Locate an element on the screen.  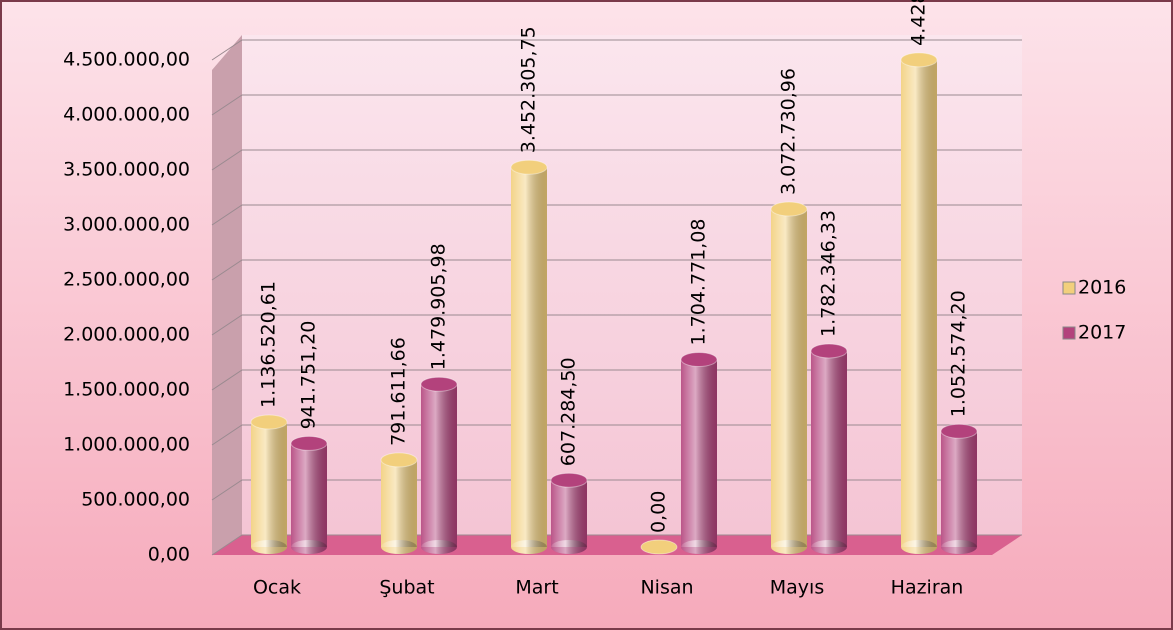
floor is located at coordinates (617, 545).